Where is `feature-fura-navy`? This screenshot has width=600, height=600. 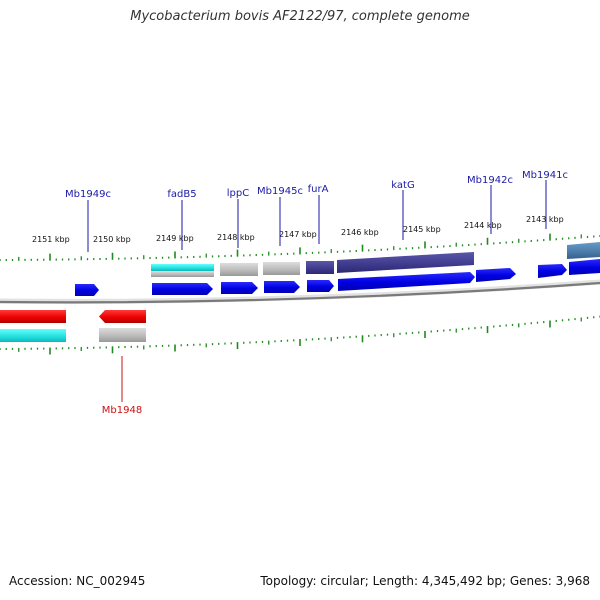 feature-fura-navy is located at coordinates (320, 267).